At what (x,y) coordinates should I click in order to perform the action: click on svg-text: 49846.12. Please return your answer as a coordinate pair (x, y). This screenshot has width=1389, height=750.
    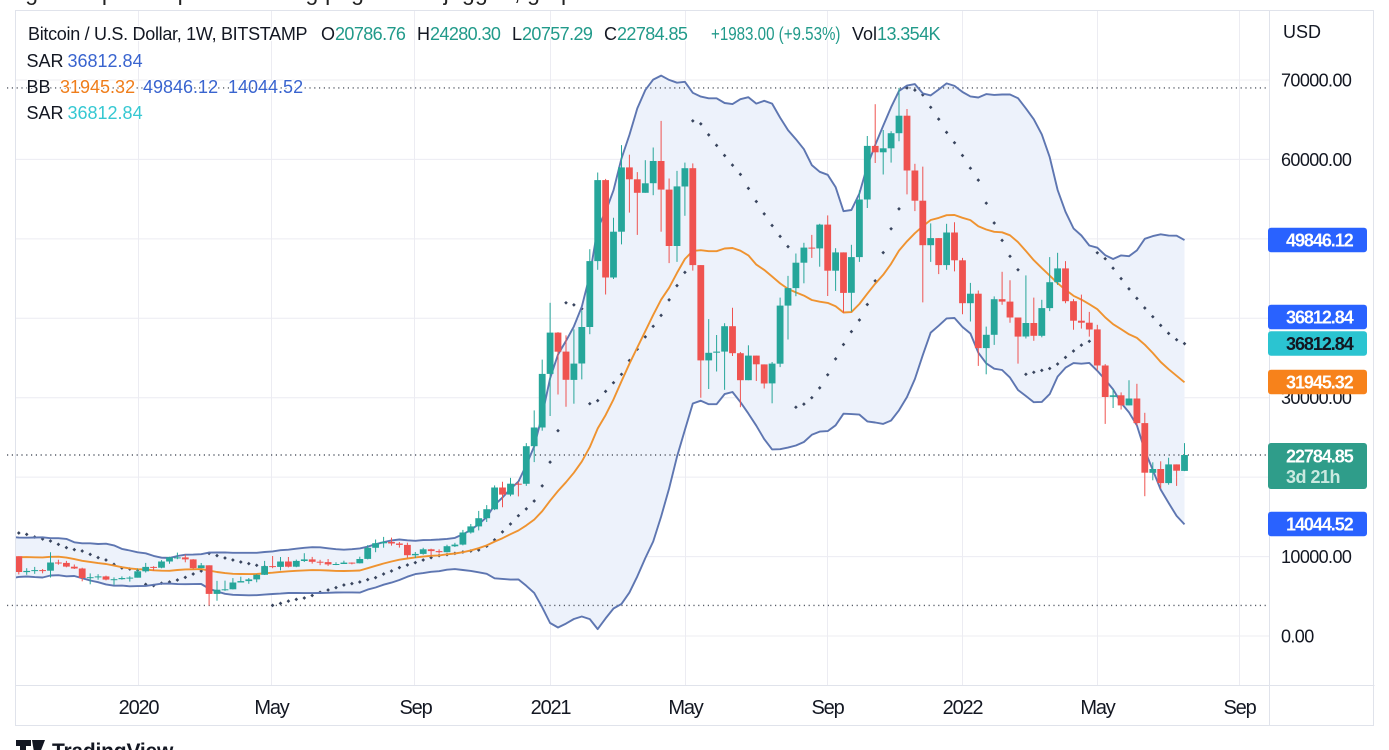
    Looking at the image, I should click on (1320, 240).